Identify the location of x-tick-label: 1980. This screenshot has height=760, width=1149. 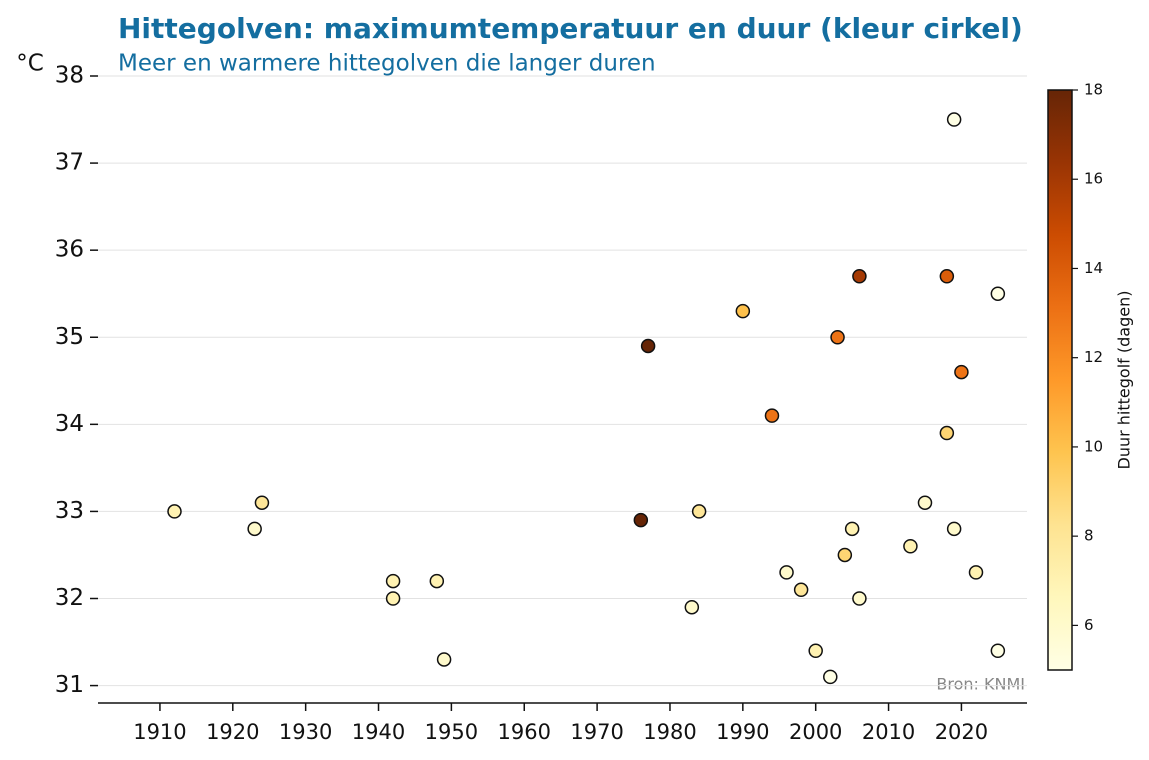
(669, 732).